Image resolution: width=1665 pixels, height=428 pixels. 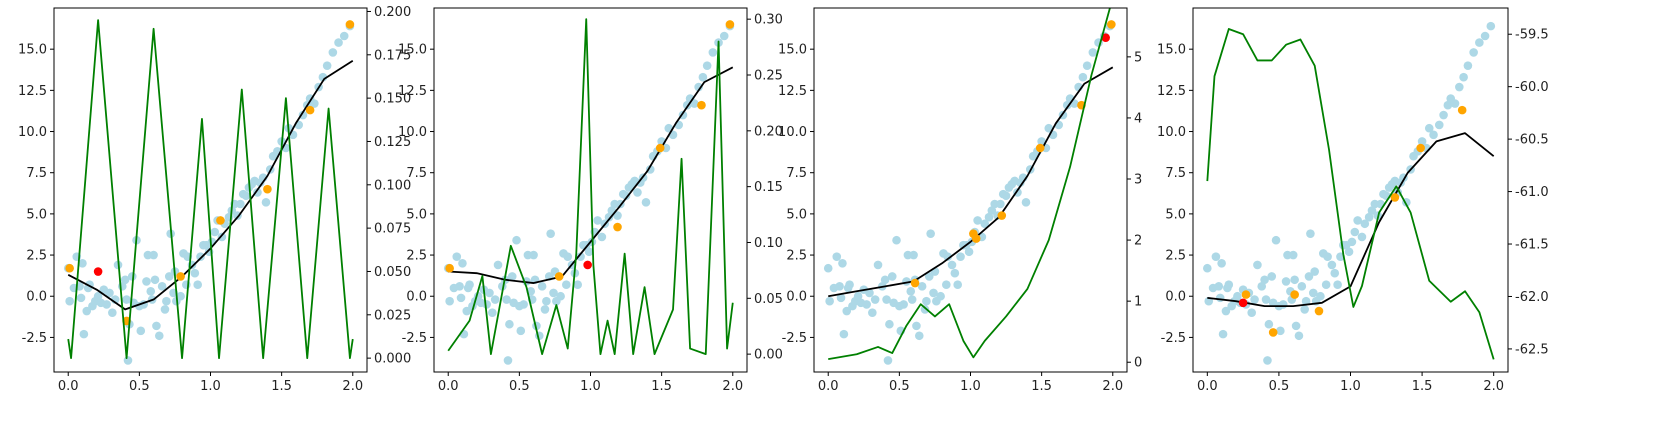 What do you see at coordinates (1350, 386) in the screenshot?
I see `x-tick-label: 1.0` at bounding box center [1350, 386].